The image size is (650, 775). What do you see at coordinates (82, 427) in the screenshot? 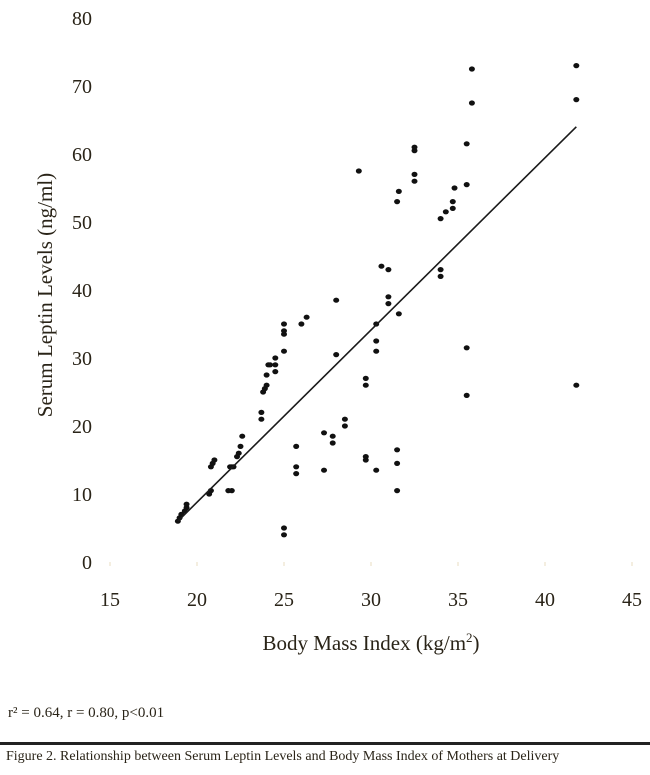
I see `y-tick-label: 20` at bounding box center [82, 427].